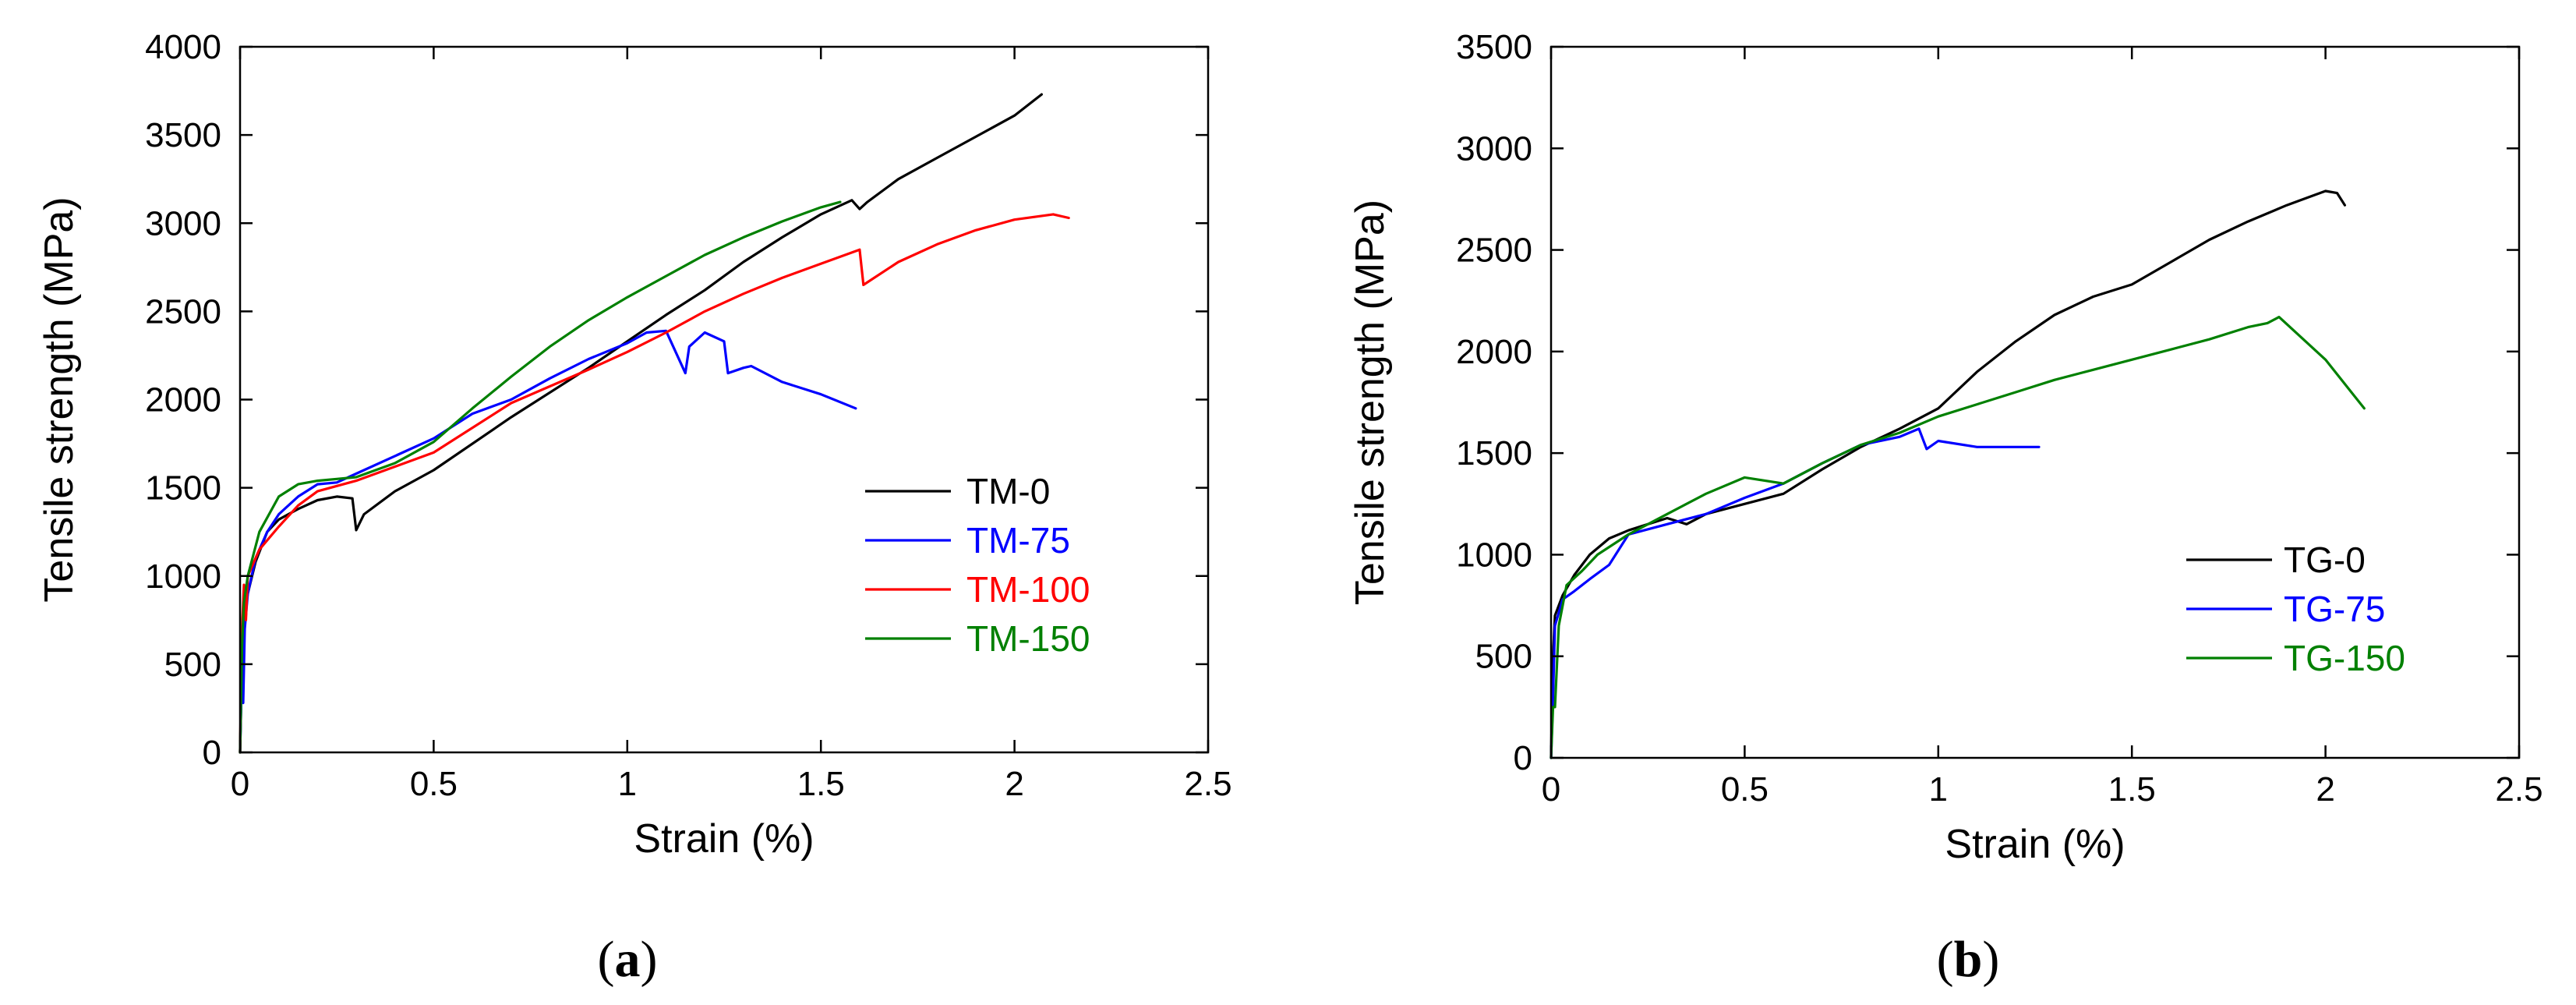  Describe the element at coordinates (1018, 540) in the screenshot. I see `legend-label: TM-75` at that location.